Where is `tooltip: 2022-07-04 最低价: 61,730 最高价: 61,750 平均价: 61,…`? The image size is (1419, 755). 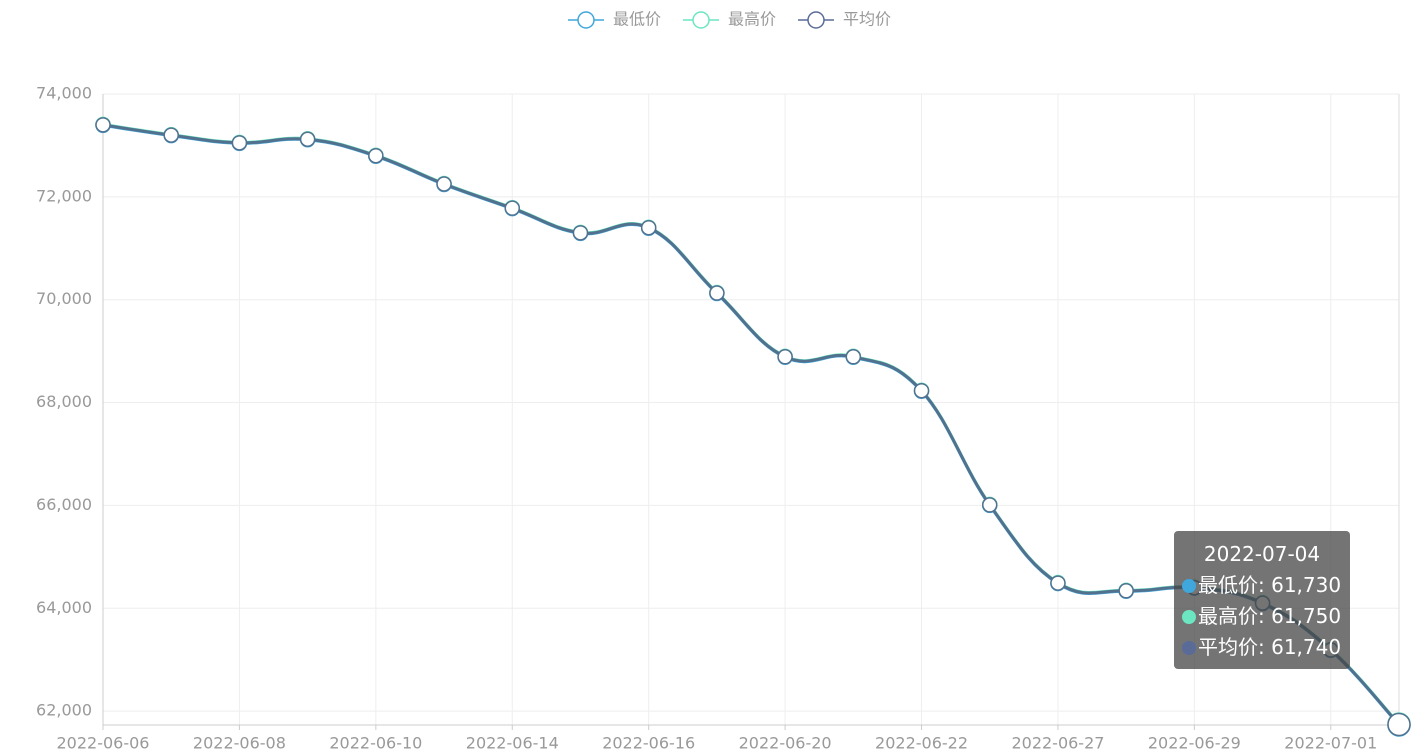 tooltip: 2022-07-04 最低价: 61,730 最高价: 61,750 平均价: 61,… is located at coordinates (1262, 600).